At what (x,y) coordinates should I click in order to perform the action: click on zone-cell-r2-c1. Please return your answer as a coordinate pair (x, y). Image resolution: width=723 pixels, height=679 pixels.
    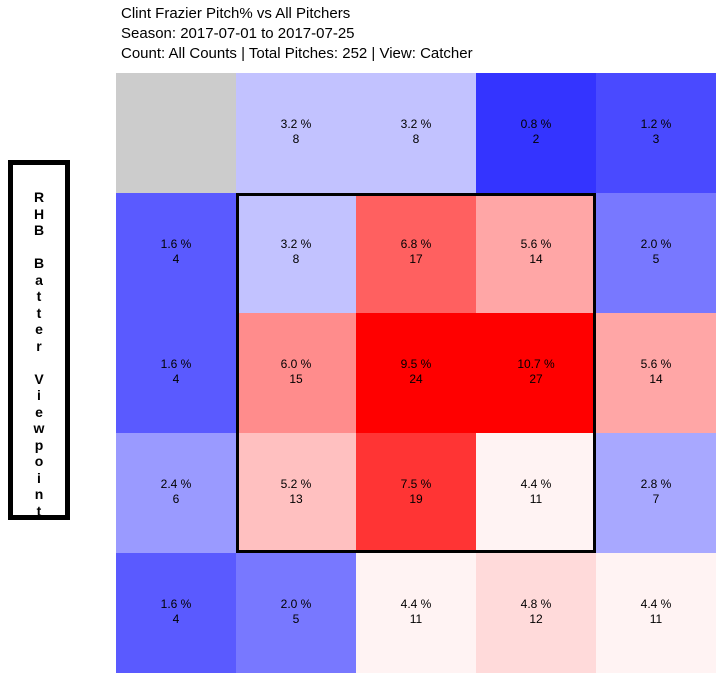
    Looking at the image, I should click on (296, 373).